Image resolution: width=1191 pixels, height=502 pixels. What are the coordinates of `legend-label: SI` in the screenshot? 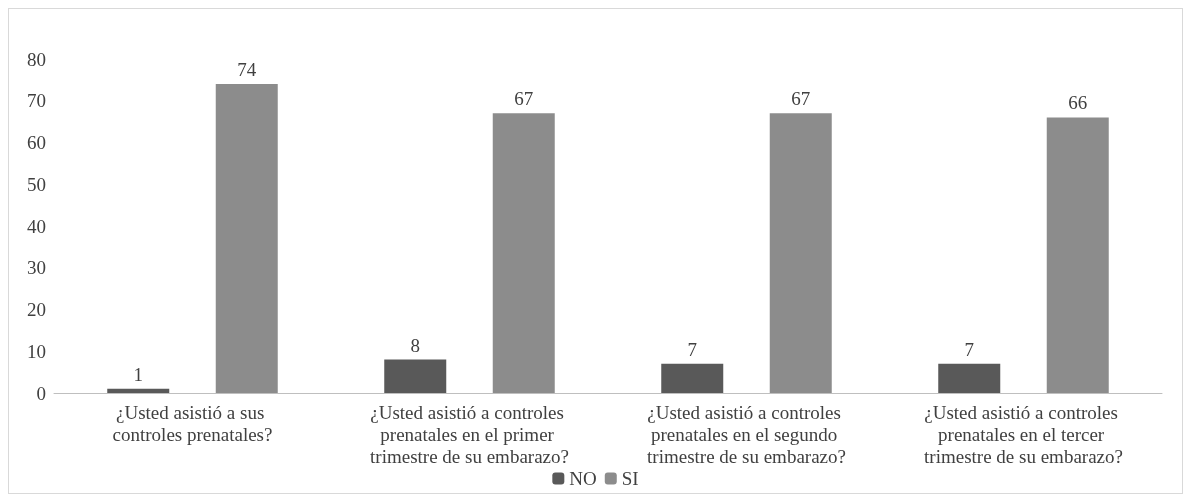 It's located at (630, 478).